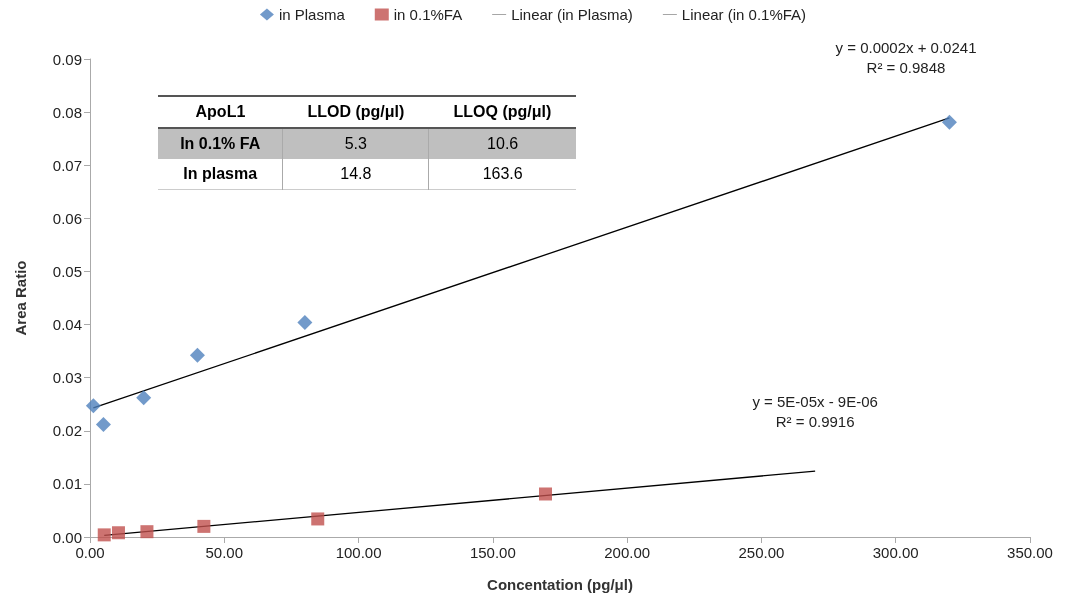 This screenshot has width=1066, height=607. I want to click on legend-label: in 0.1%FA, so click(428, 14).